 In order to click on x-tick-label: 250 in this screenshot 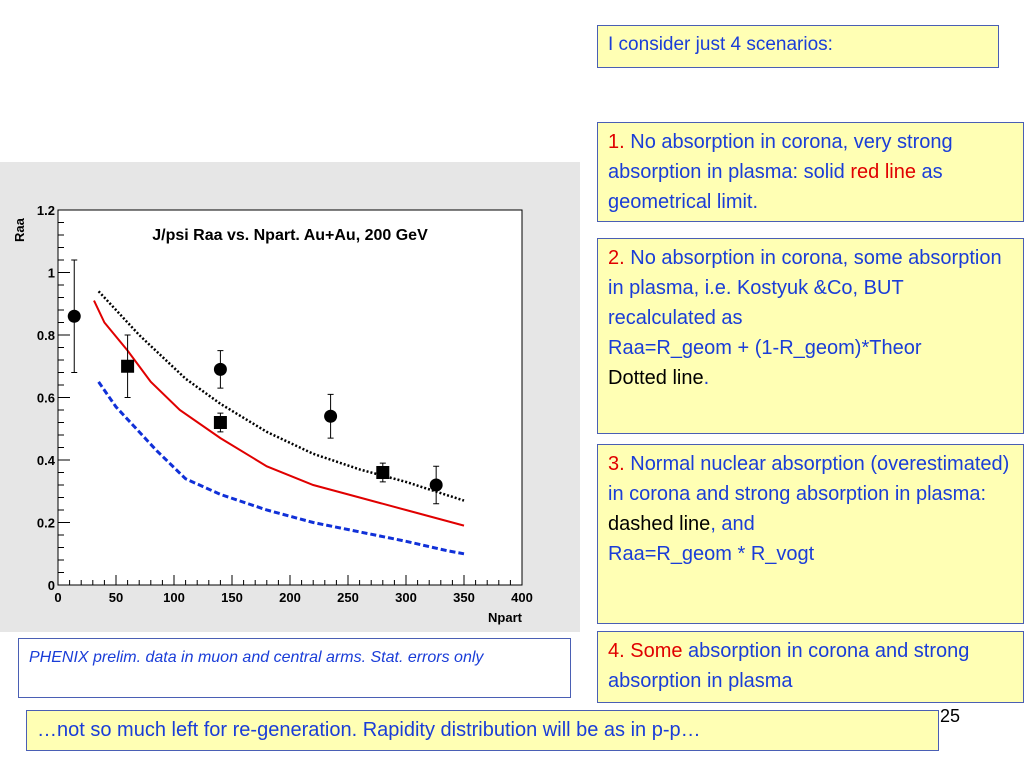, I will do `click(348, 597)`.